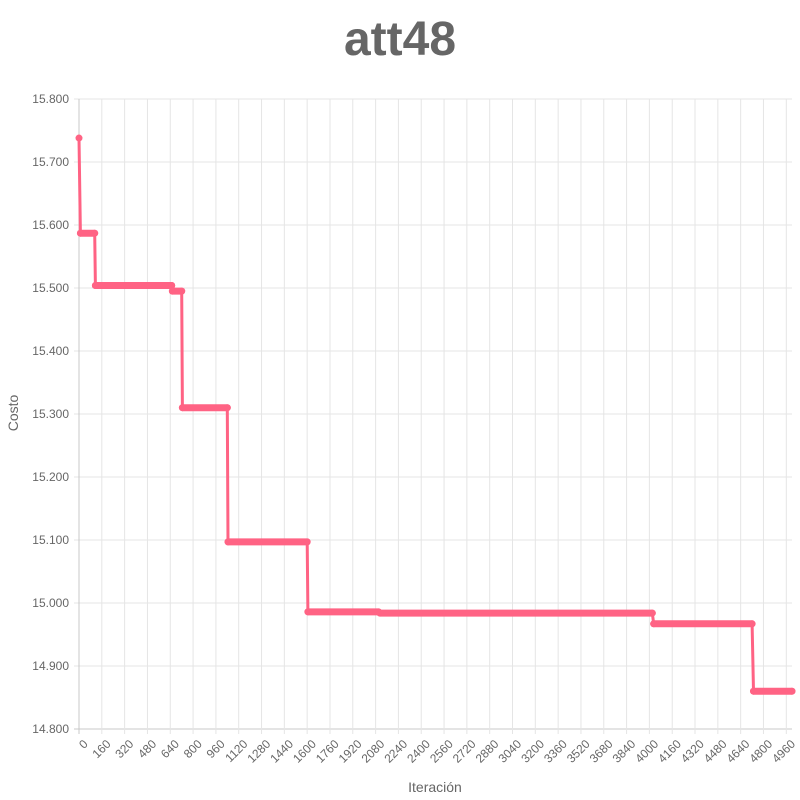  I want to click on x-tick-label: 4960, so click(783, 751).